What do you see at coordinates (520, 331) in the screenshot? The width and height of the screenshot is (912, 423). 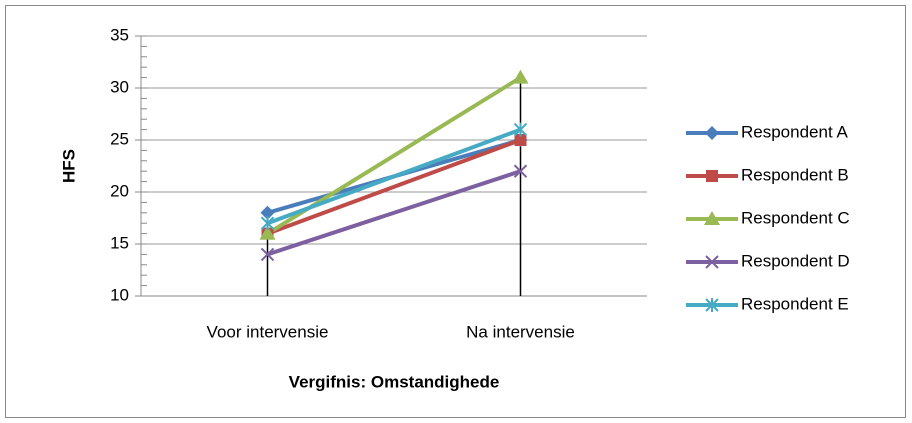 I see `x-tick-label: Na intervensie` at bounding box center [520, 331].